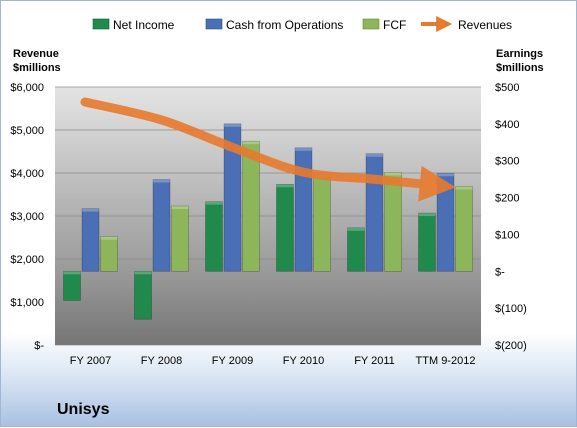 The image size is (577, 428). I want to click on legend-label-revenues: Revenues, so click(485, 25).